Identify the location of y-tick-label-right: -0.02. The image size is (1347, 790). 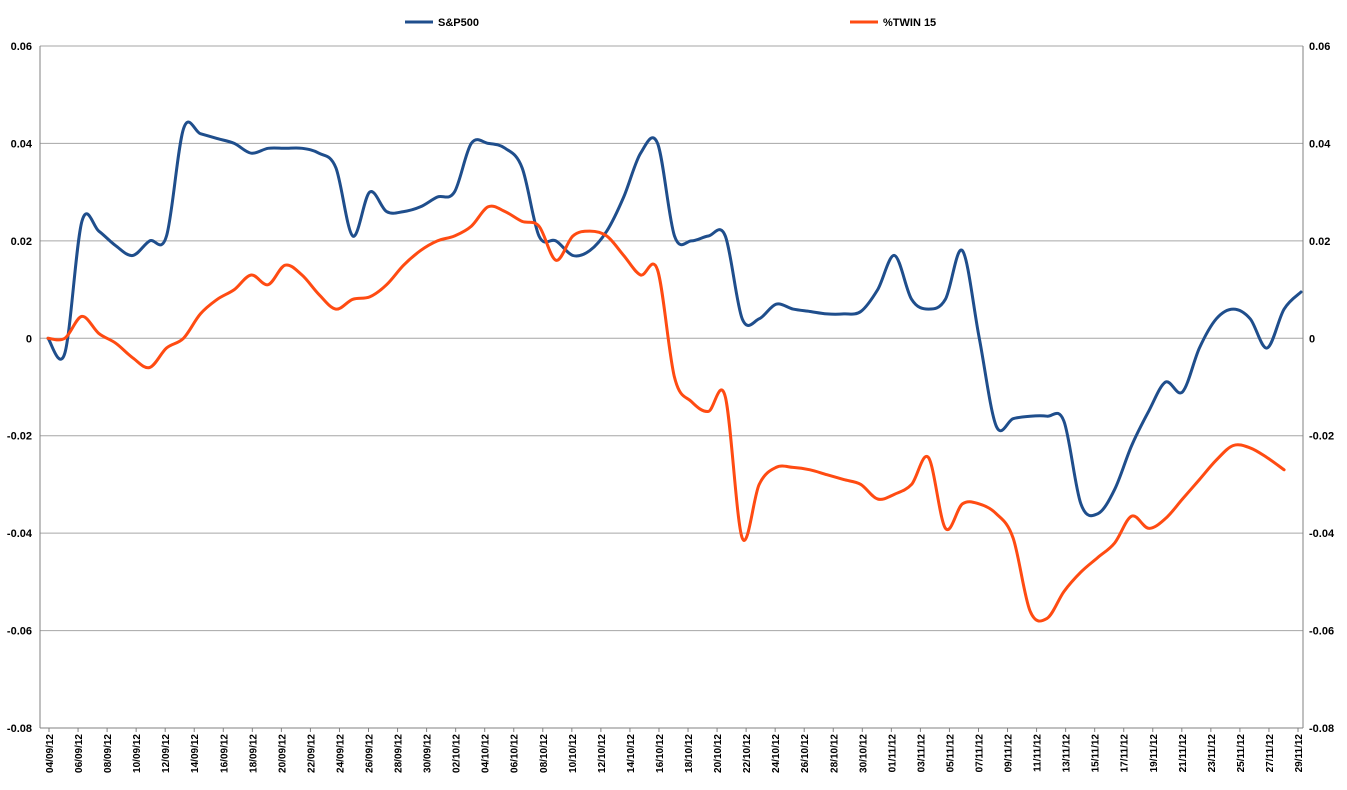
(1321, 437).